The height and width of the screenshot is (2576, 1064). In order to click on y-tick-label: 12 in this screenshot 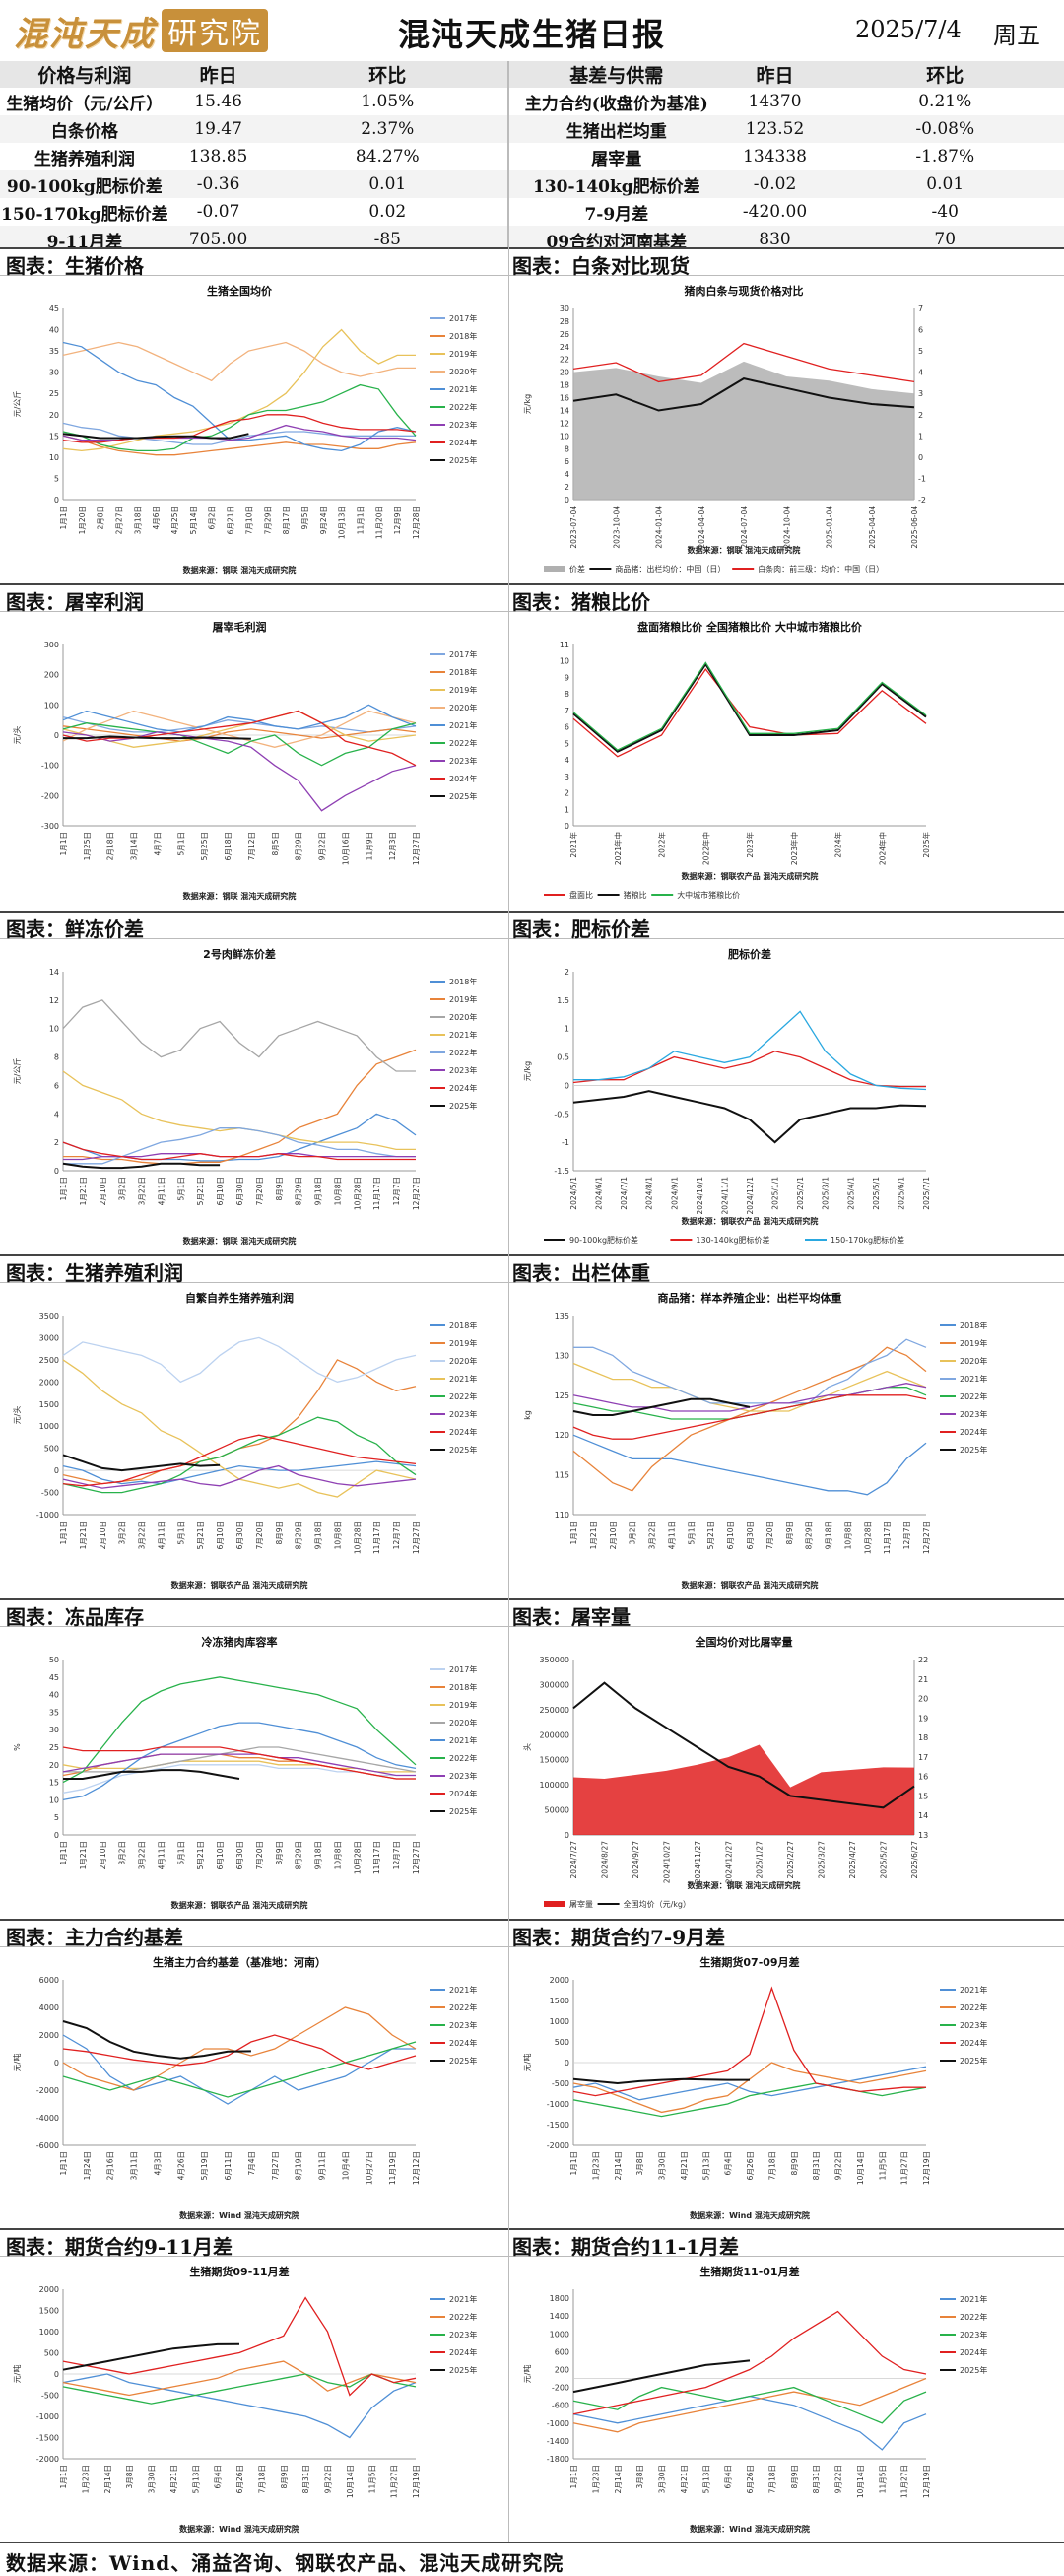, I will do `click(564, 423)`.